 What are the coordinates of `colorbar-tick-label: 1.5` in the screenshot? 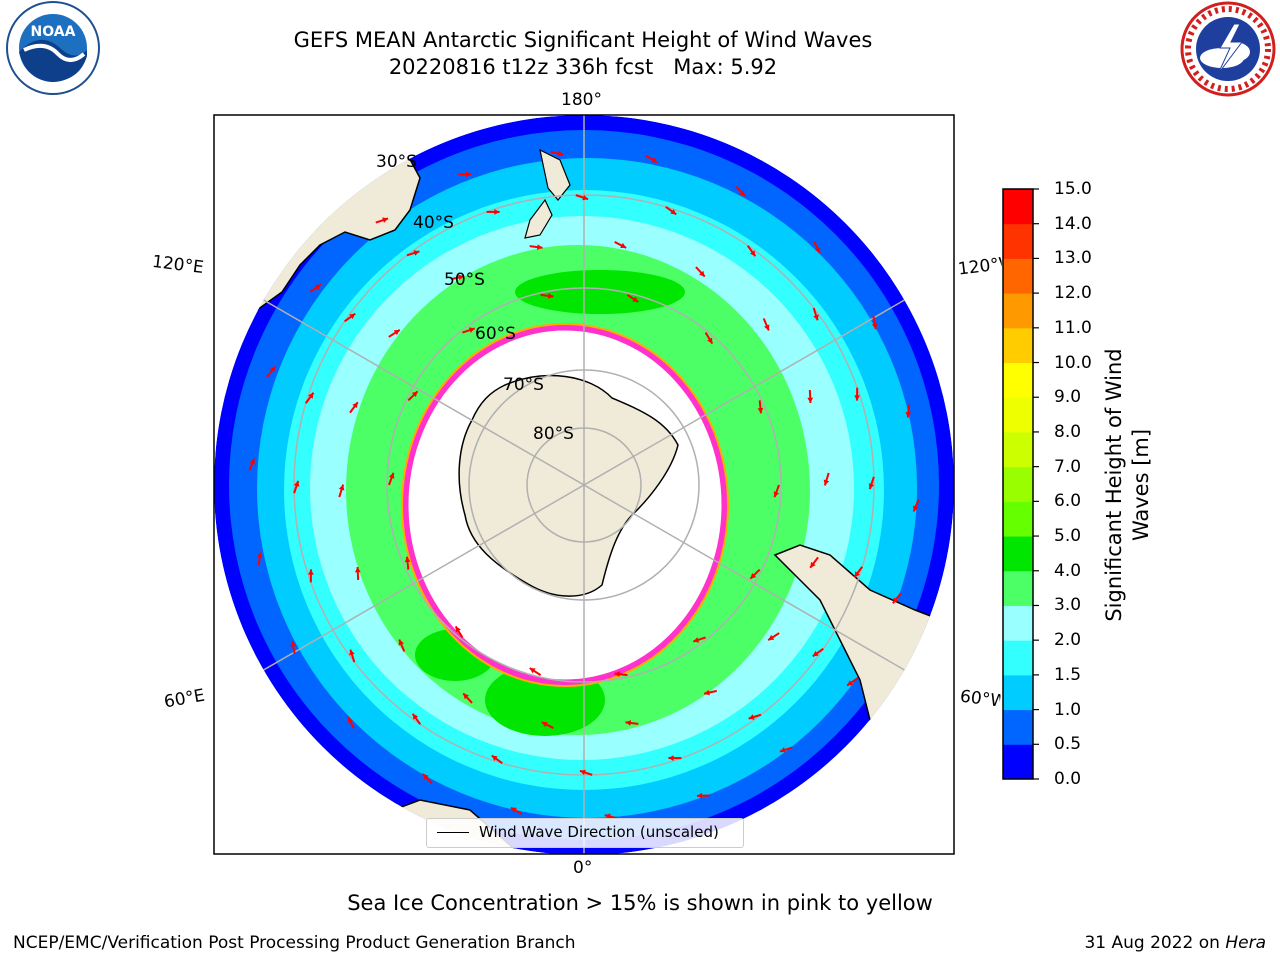 It's located at (1068, 674).